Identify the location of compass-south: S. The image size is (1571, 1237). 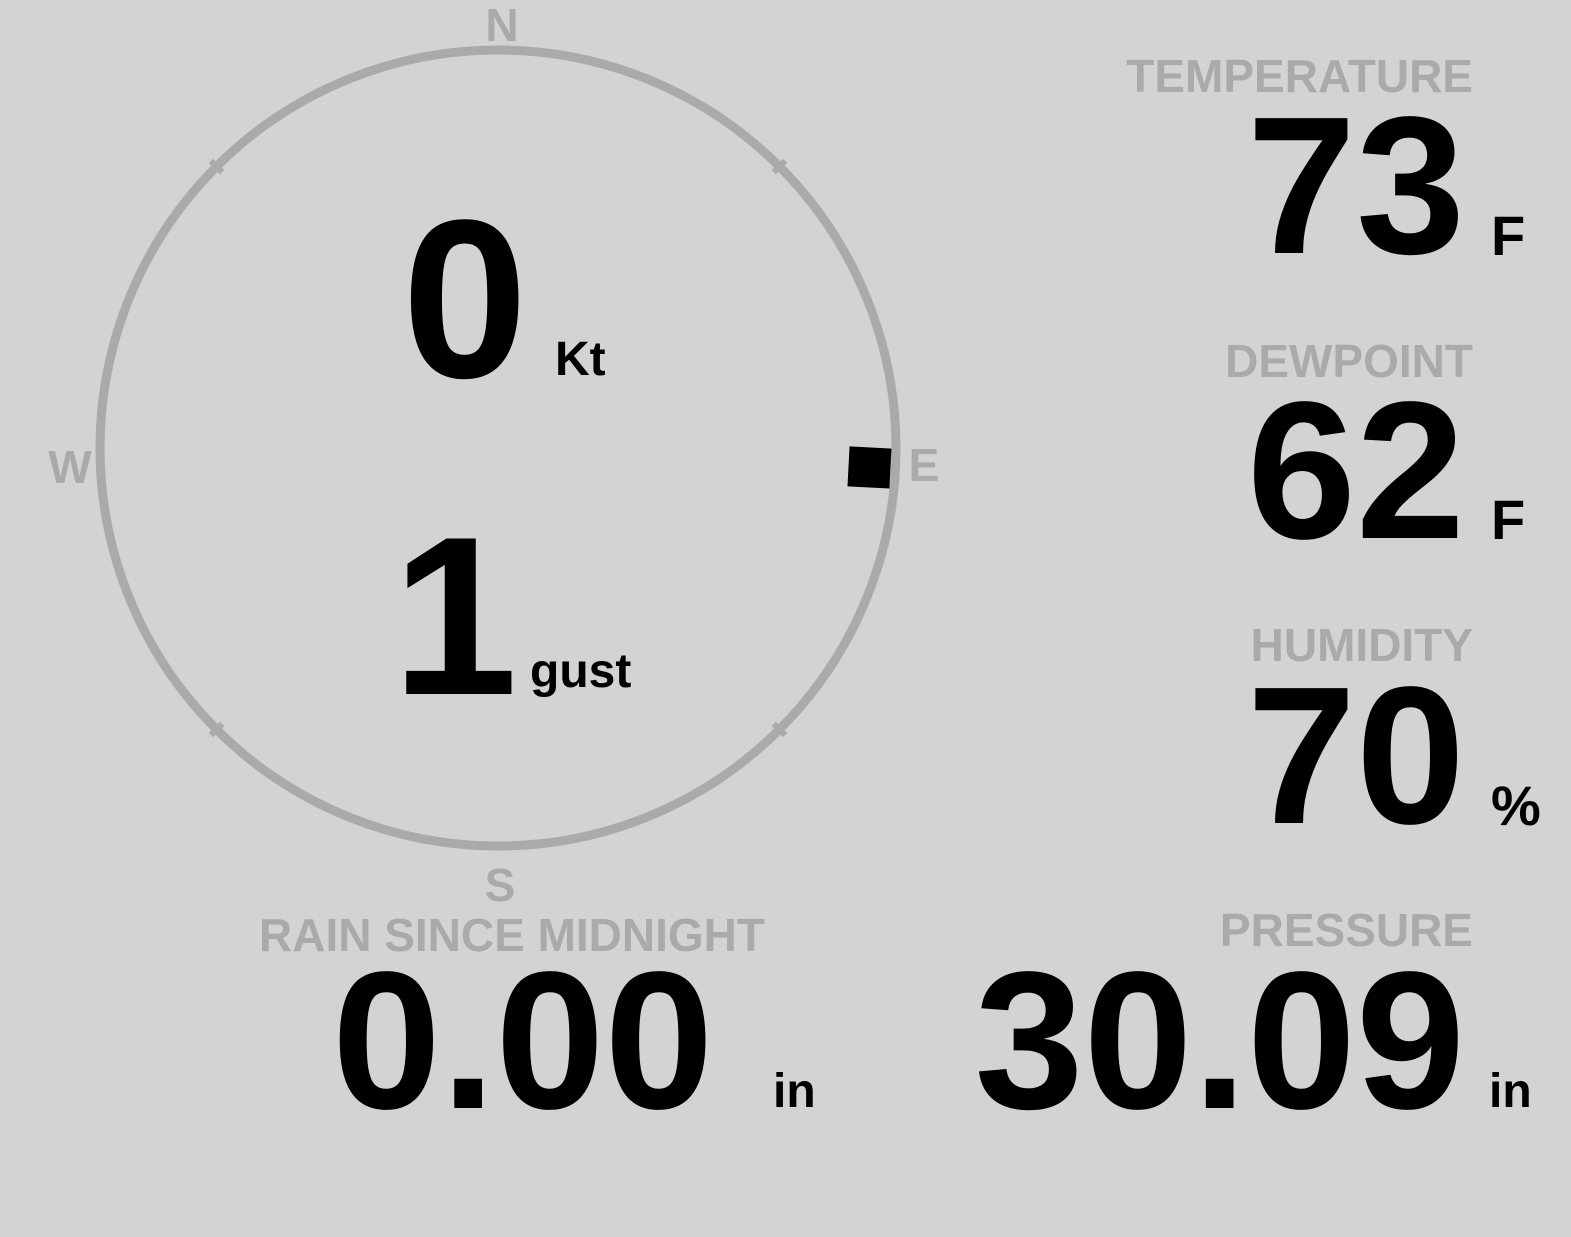
(500, 885).